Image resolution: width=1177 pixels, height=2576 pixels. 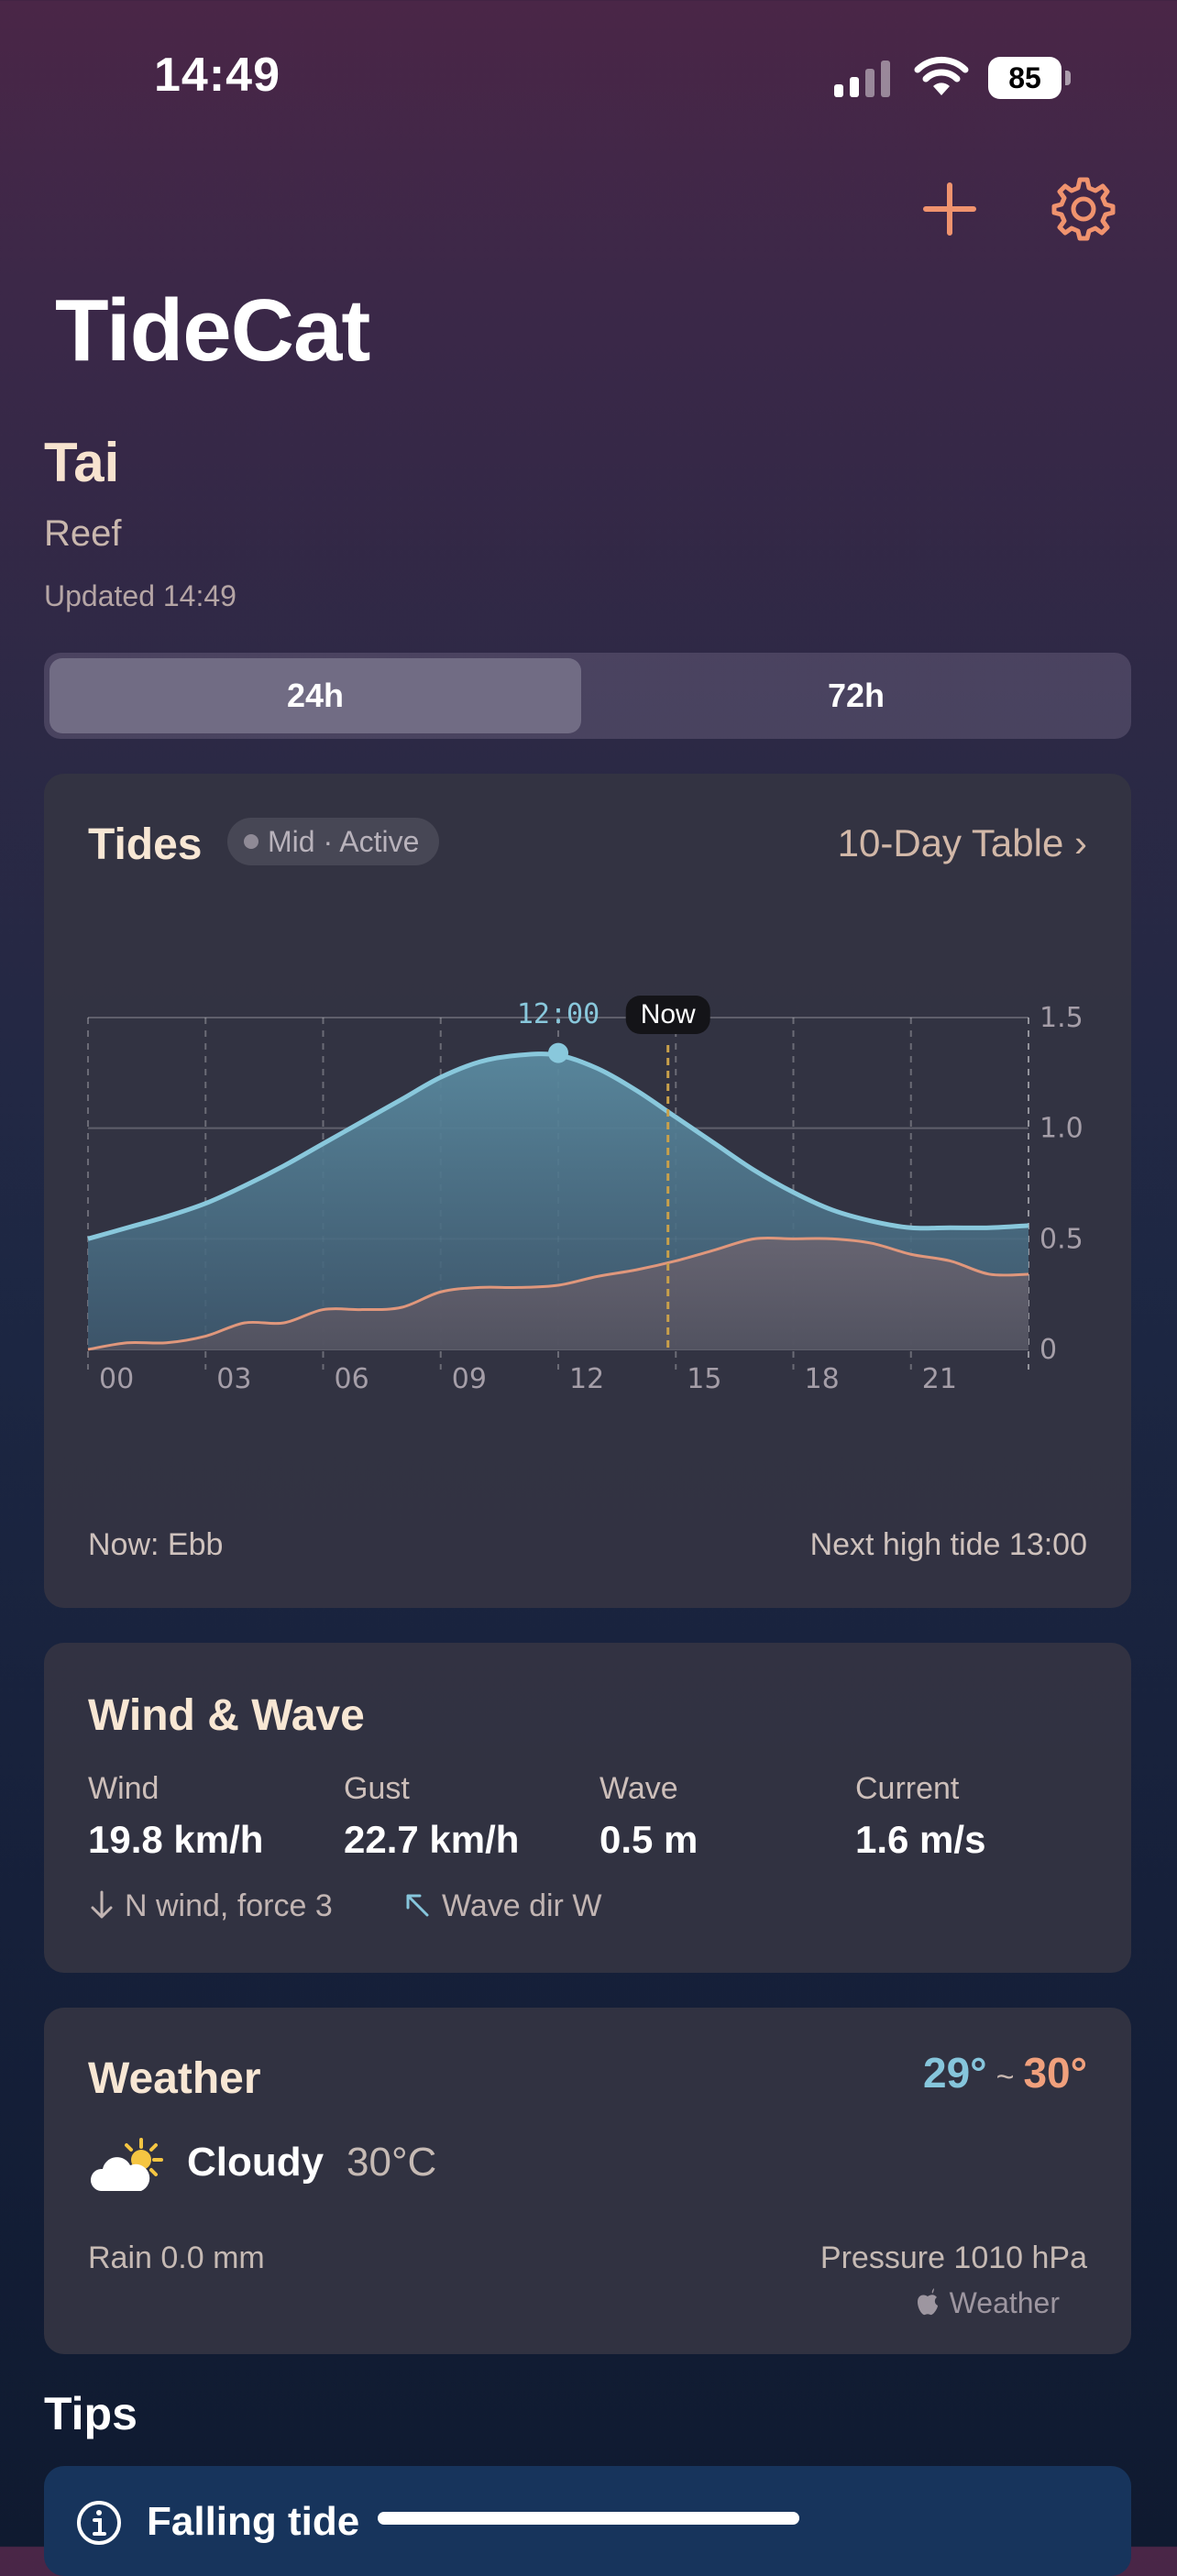 I want to click on peak-point, so click(x=558, y=1053).